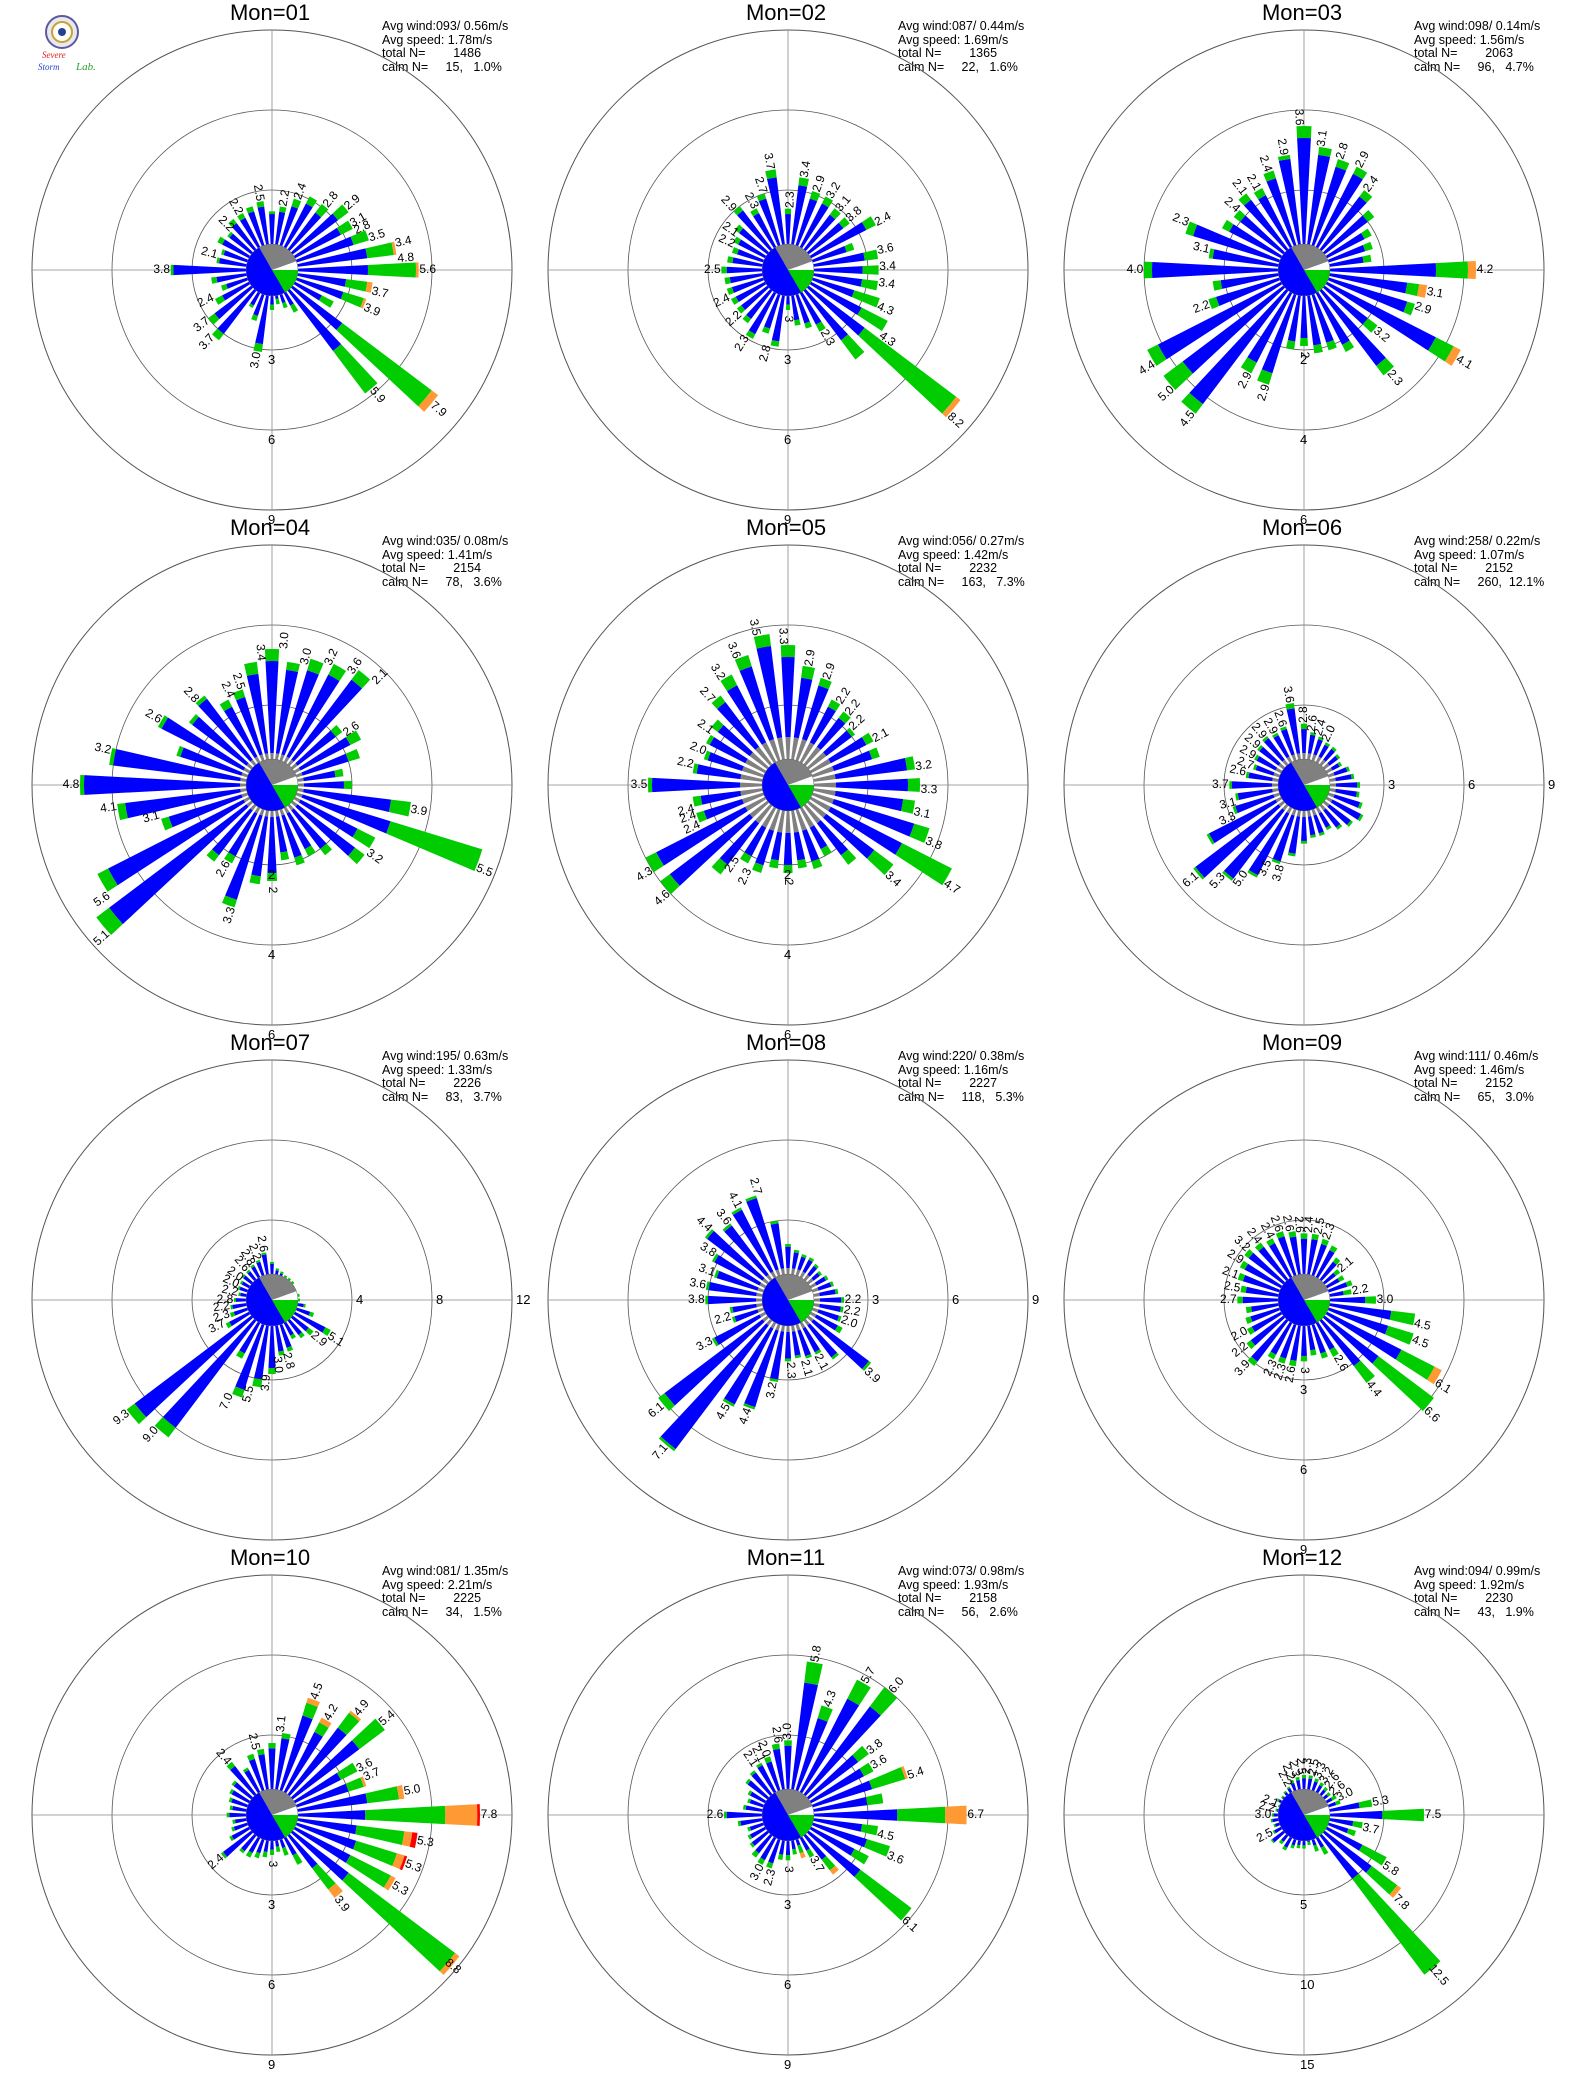 The image size is (1580, 2090). What do you see at coordinates (1307, 2064) in the screenshot?
I see `ring-label: 15` at bounding box center [1307, 2064].